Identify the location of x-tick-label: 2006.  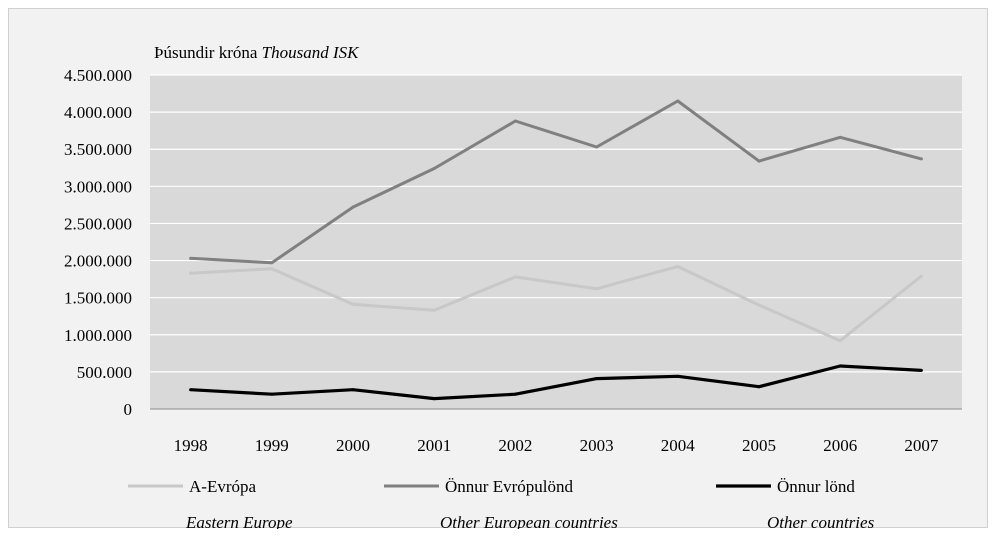
(840, 445).